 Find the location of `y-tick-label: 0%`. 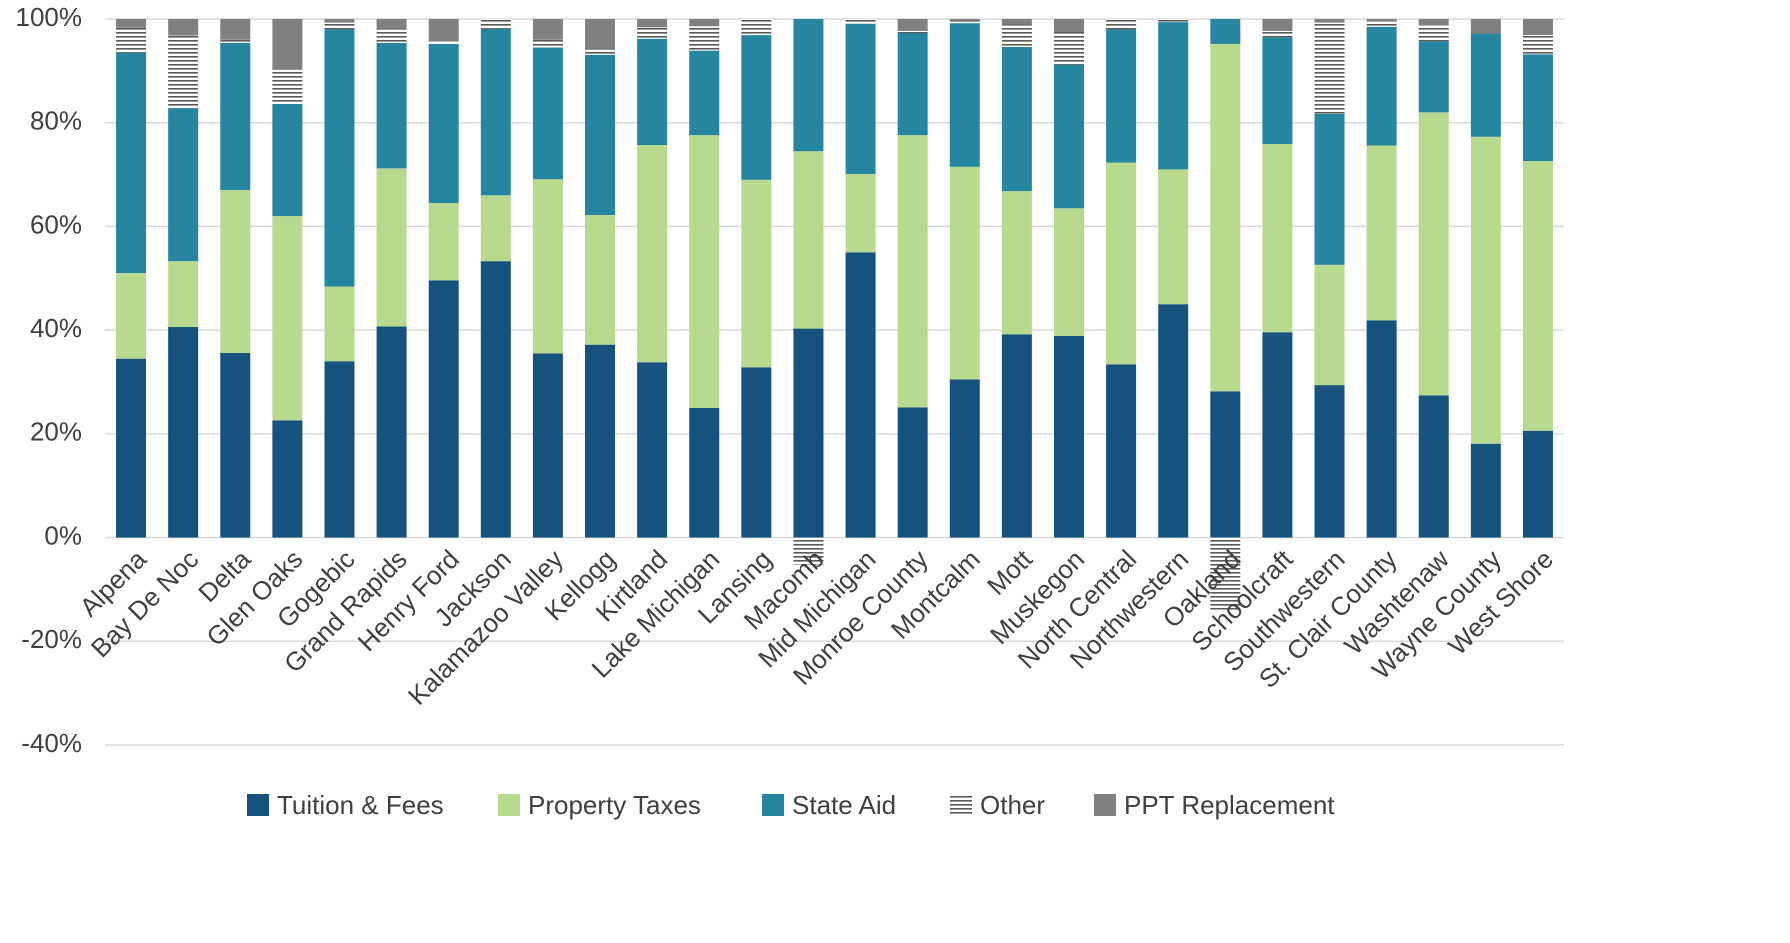

y-tick-label: 0% is located at coordinates (63, 535).